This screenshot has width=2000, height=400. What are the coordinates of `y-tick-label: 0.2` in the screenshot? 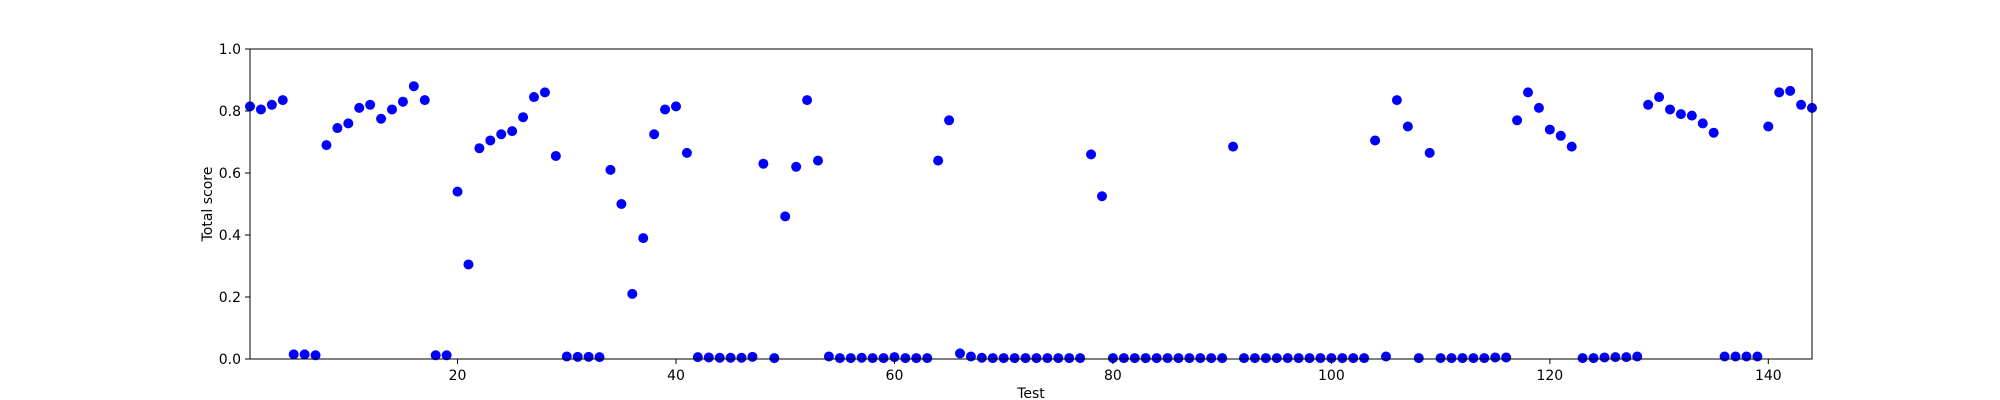 It's located at (230, 298).